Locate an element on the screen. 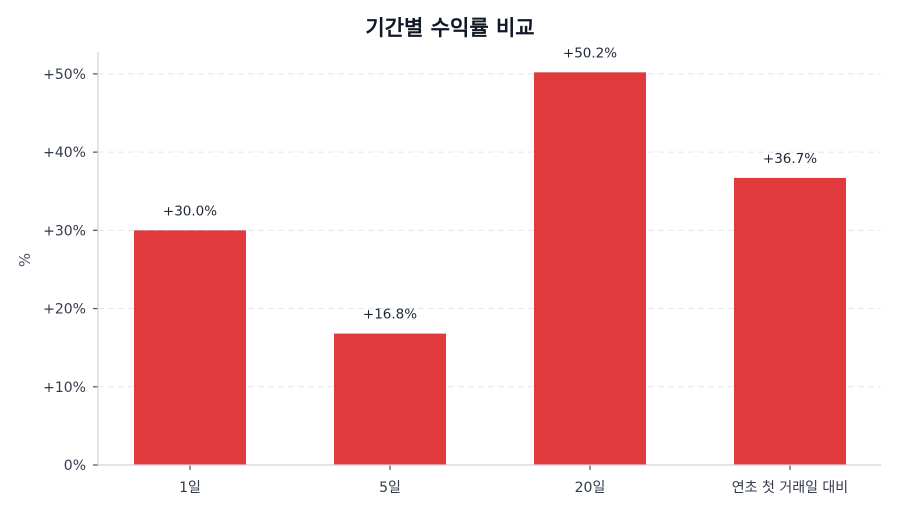 The width and height of the screenshot is (900, 514). x-tick-label: 20일 is located at coordinates (590, 488).